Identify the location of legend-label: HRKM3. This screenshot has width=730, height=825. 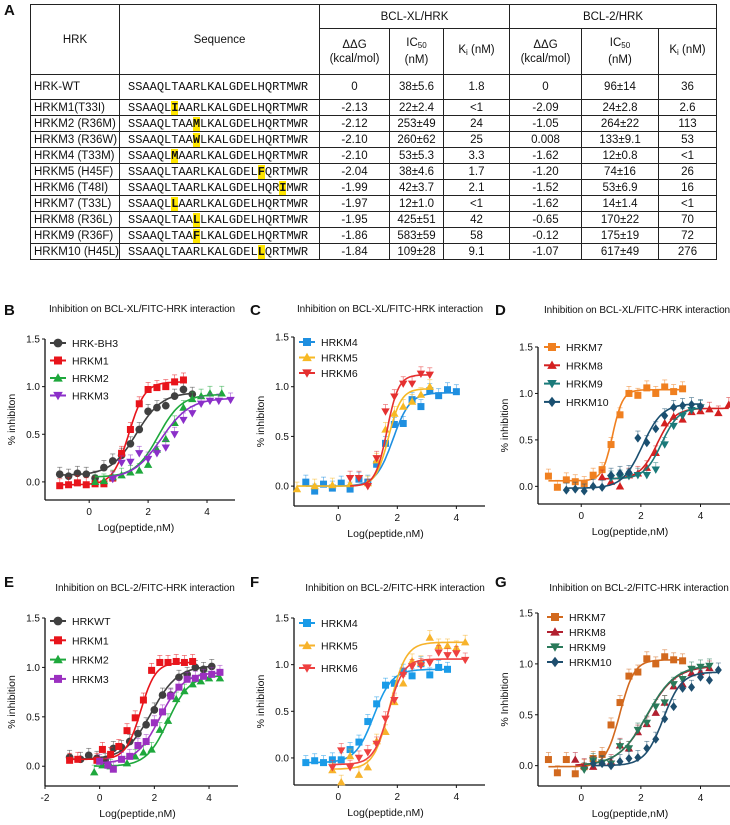
(90, 397).